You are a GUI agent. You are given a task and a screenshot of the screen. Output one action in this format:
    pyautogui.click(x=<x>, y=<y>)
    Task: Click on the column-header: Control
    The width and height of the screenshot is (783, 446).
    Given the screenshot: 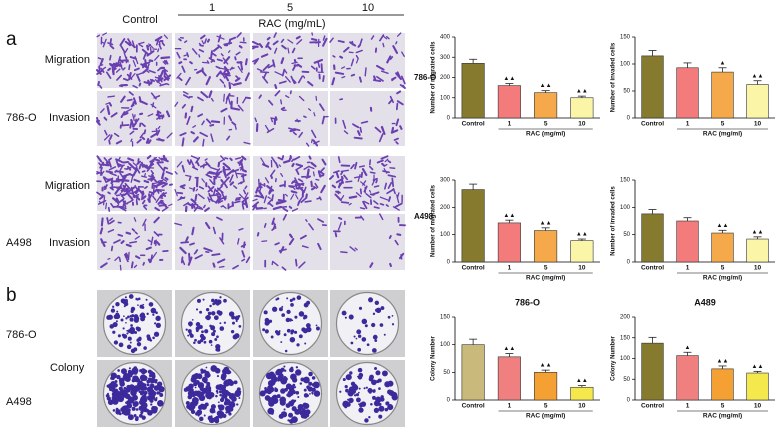 What is the action you would take?
    pyautogui.click(x=139, y=20)
    